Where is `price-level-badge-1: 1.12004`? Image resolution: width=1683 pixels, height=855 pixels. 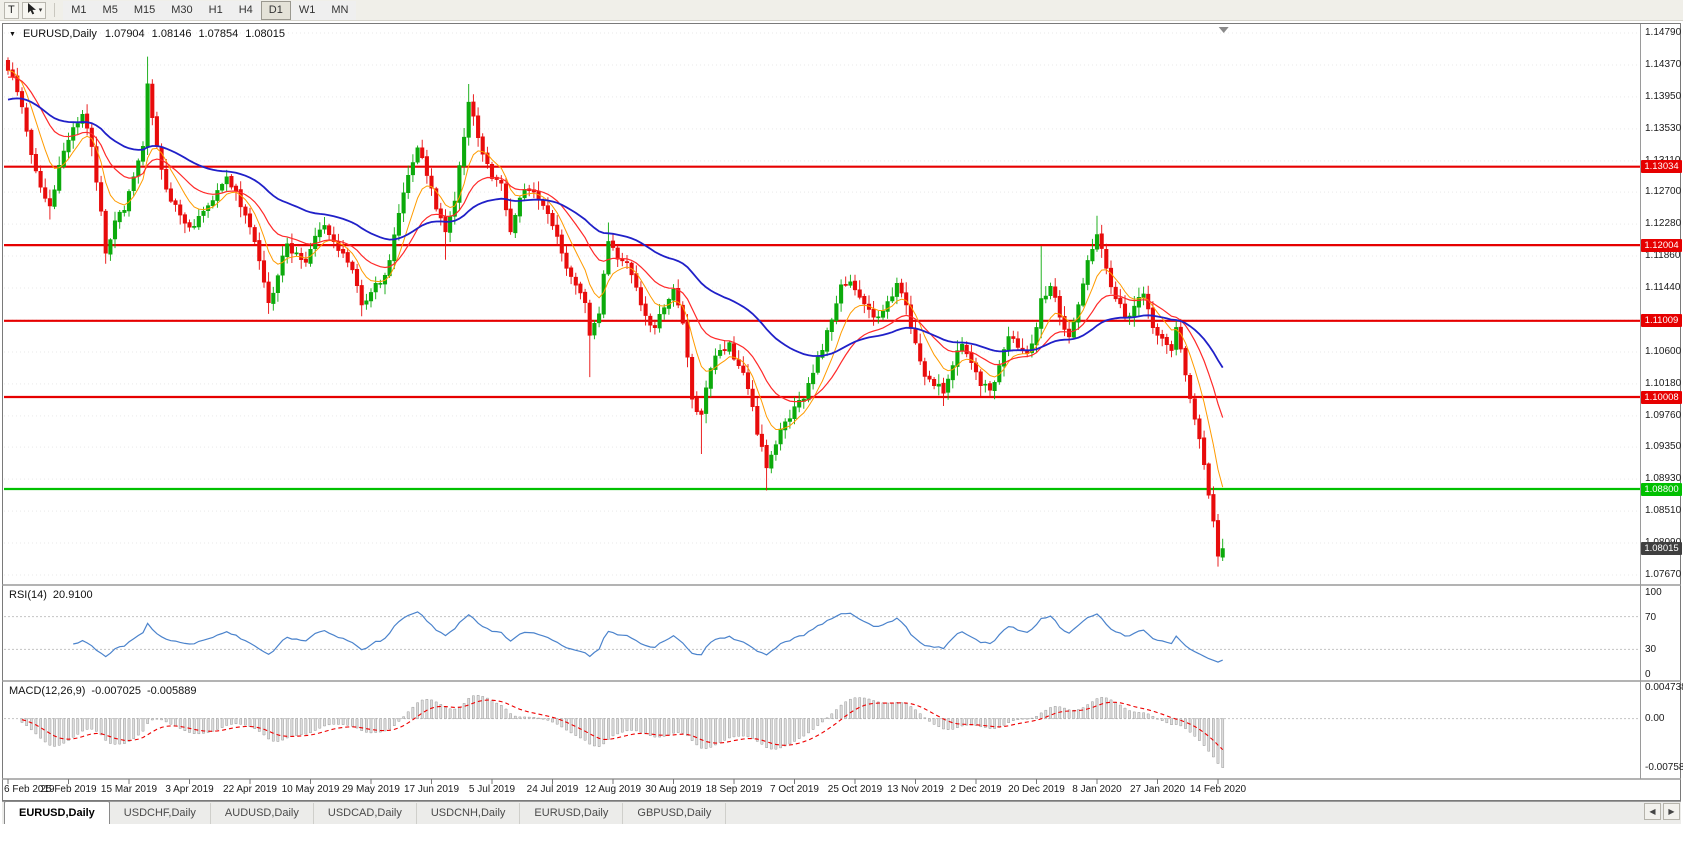
price-level-badge-1: 1.12004 is located at coordinates (1661, 245).